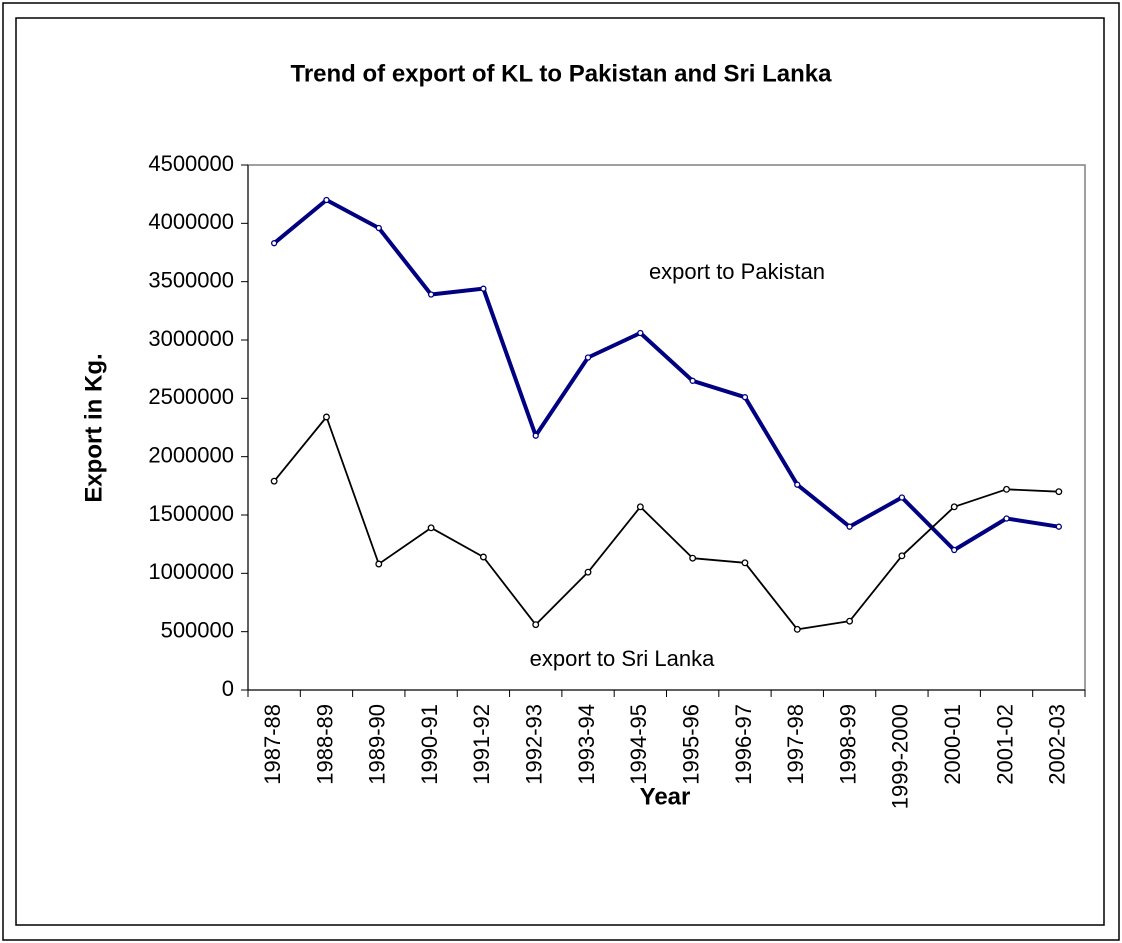 The height and width of the screenshot is (943, 1122). What do you see at coordinates (847, 744) in the screenshot?
I see `x-tick-label: 1998-99` at bounding box center [847, 744].